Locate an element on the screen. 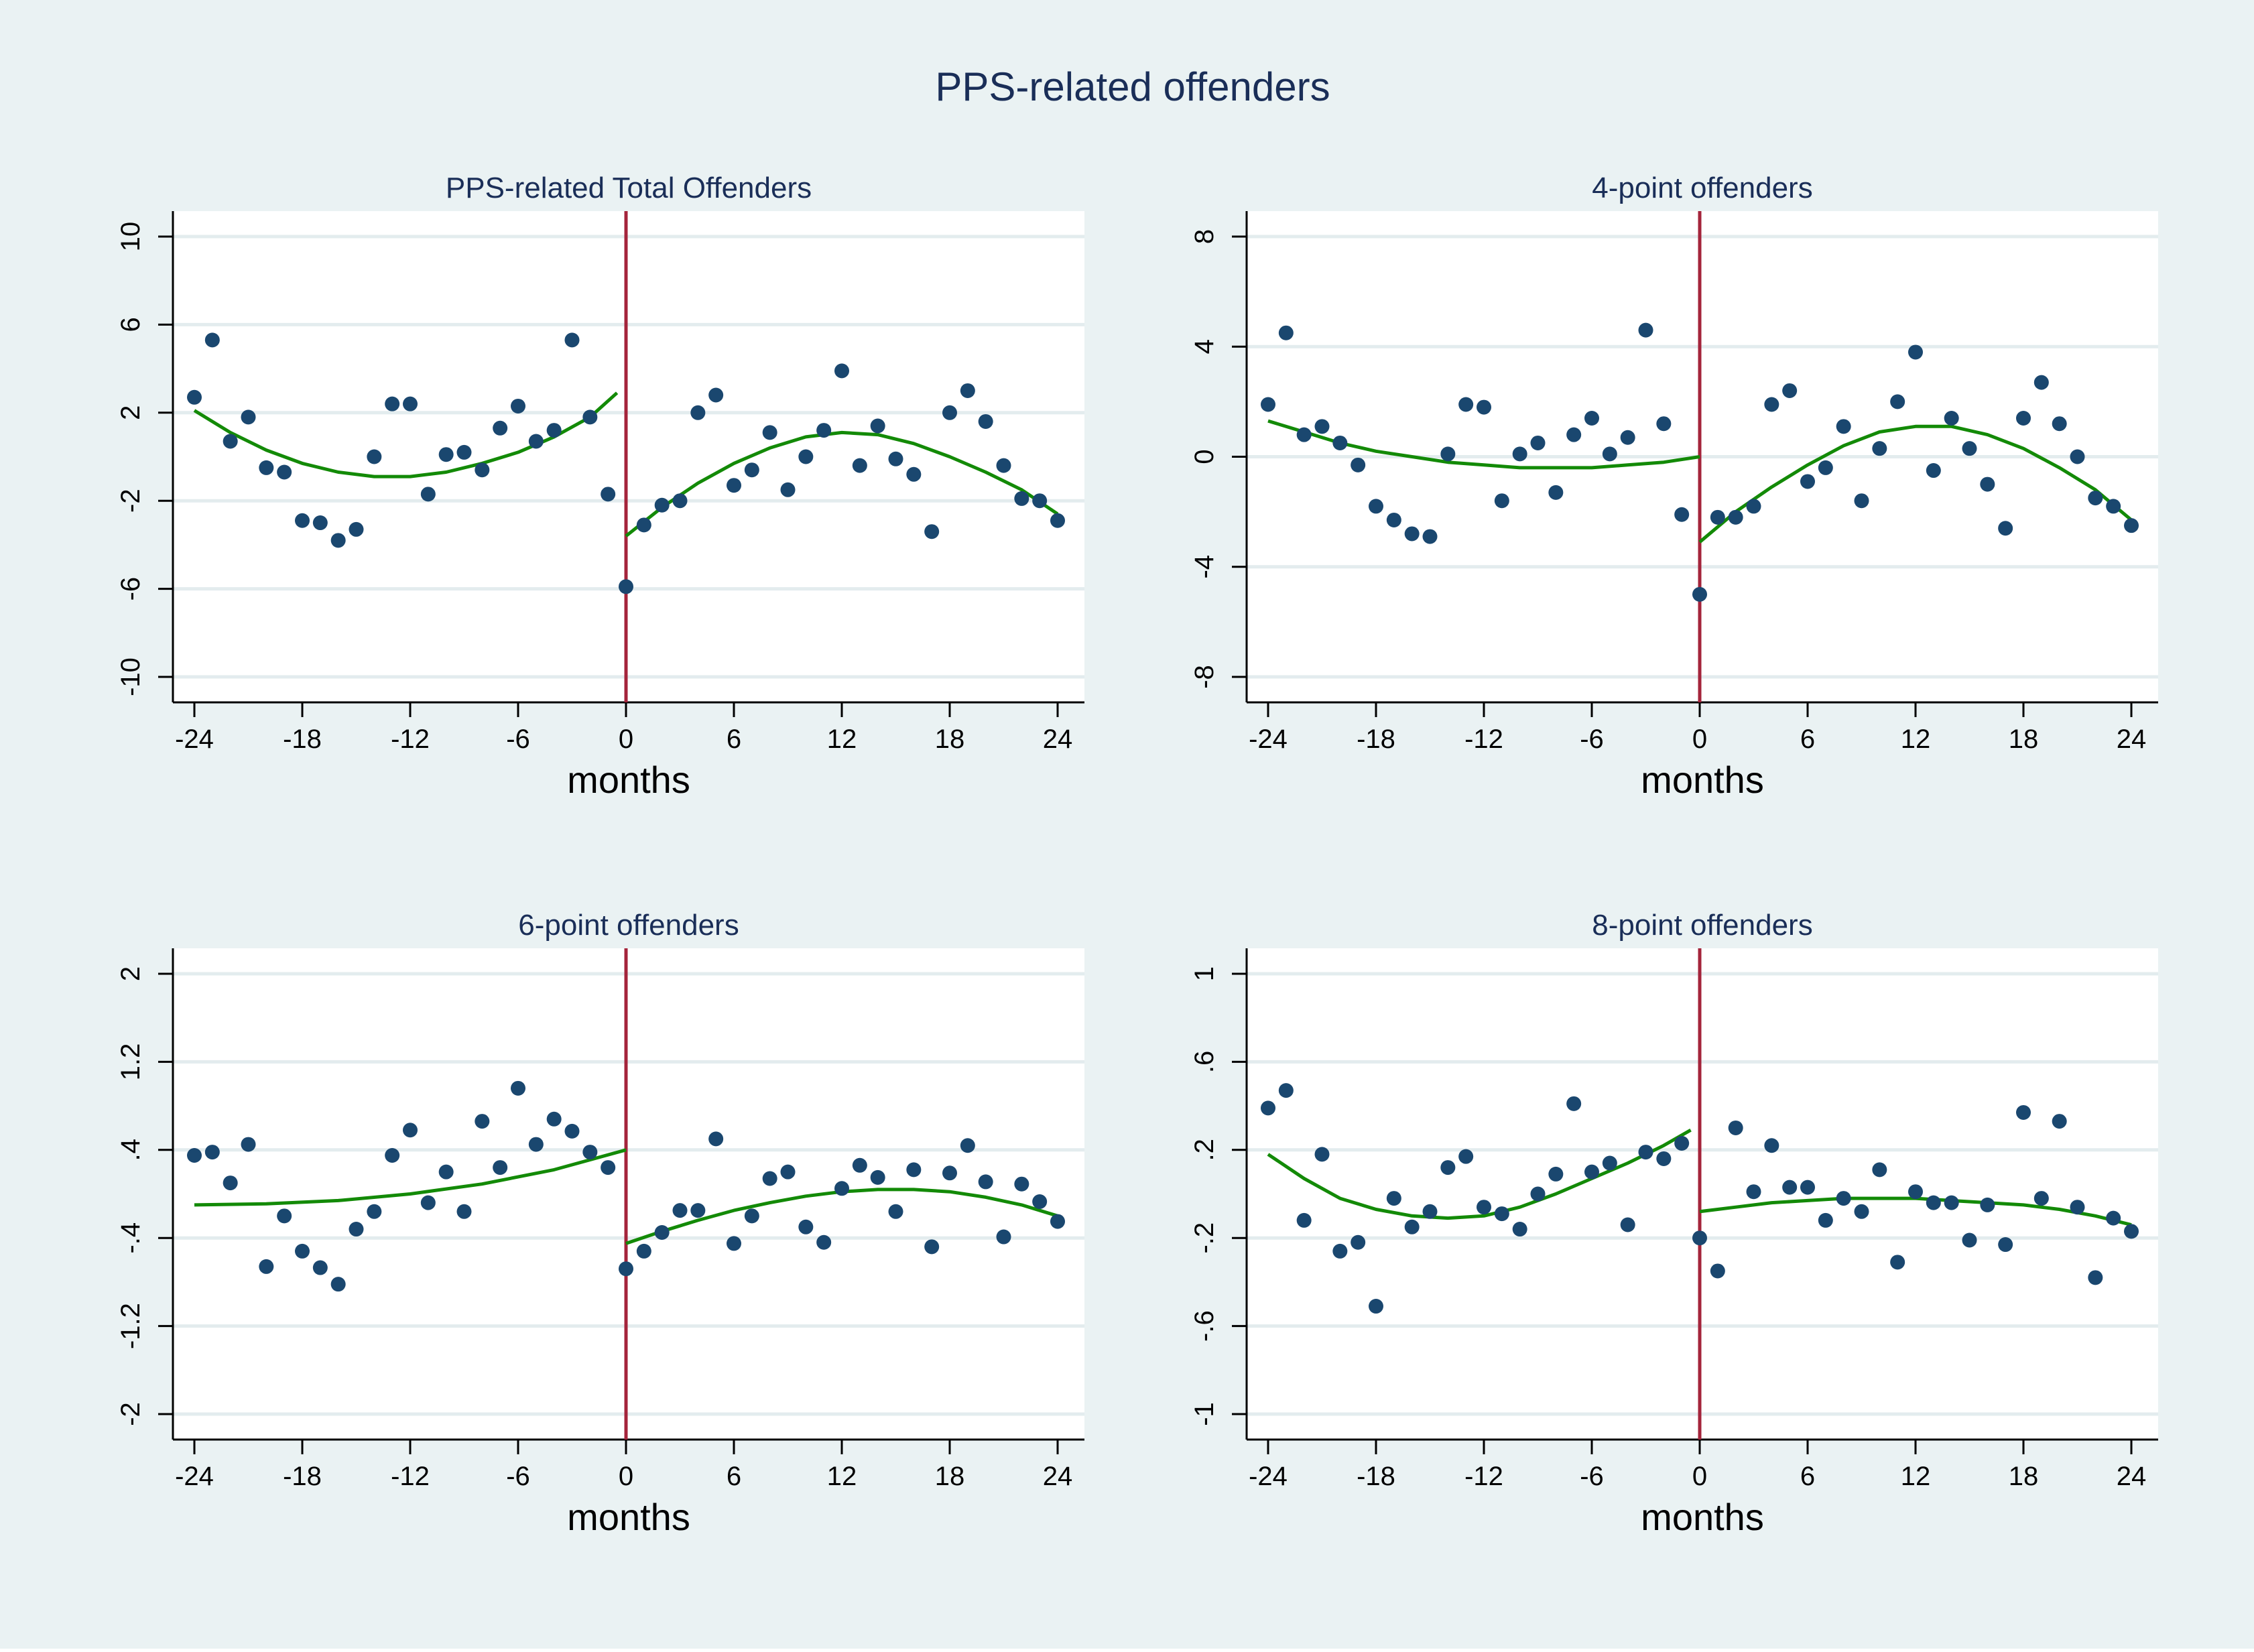  y-tick-label: .6 is located at coordinates (1204, 1062).